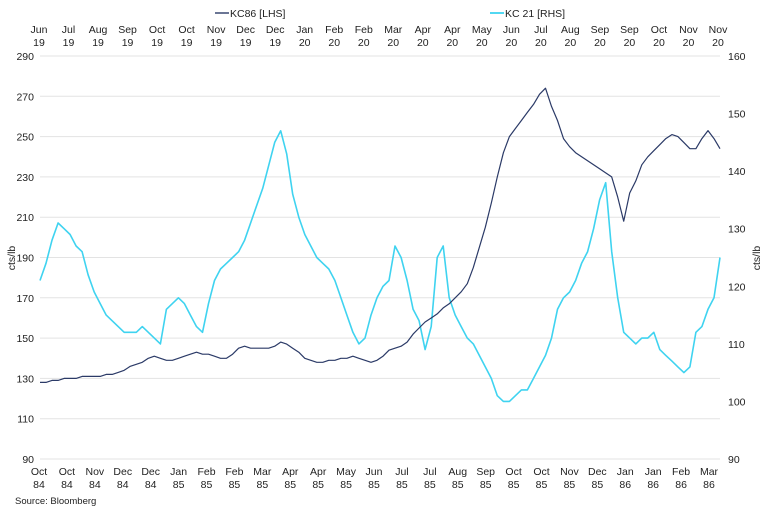 This screenshot has height=510, width=770. Describe the element at coordinates (737, 258) in the screenshot. I see `right-y-axis: 90 100 110 120 130 140 150 160` at that location.